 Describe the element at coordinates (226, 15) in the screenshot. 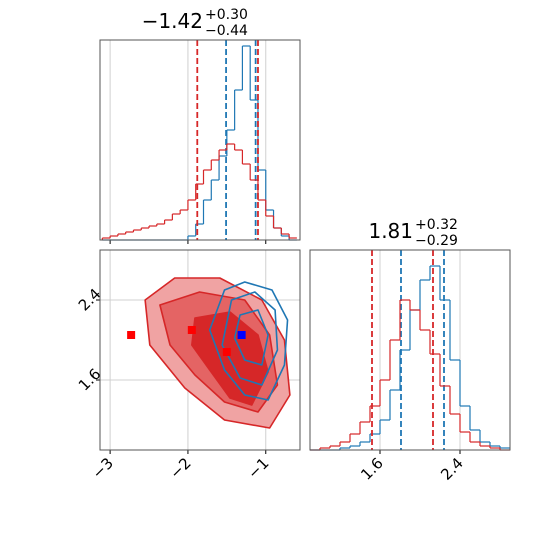

I see `title-upper: +0.30` at that location.